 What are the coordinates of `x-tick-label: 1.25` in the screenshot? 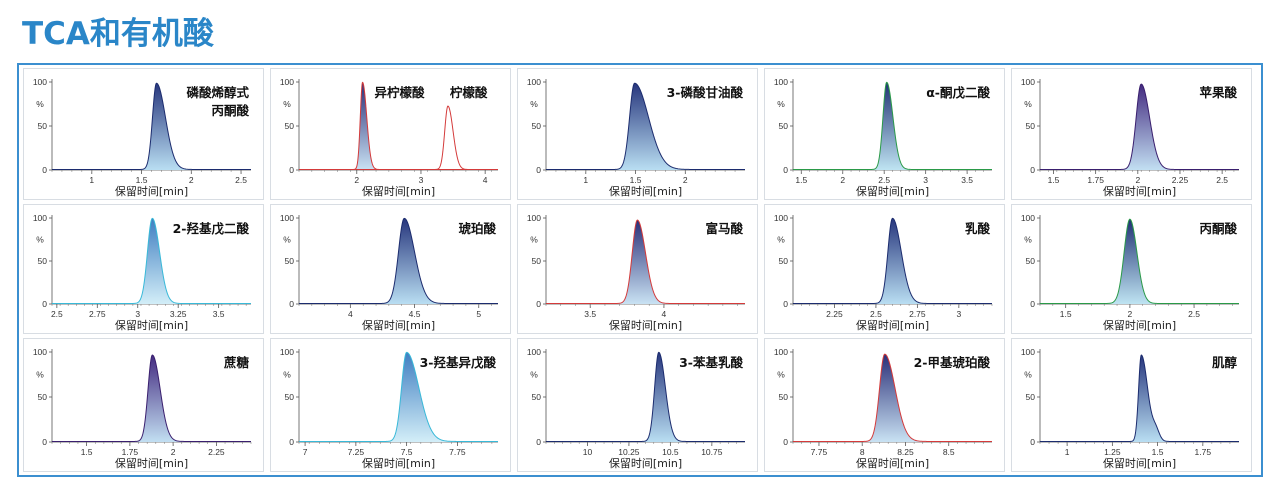 It's located at (1112, 452).